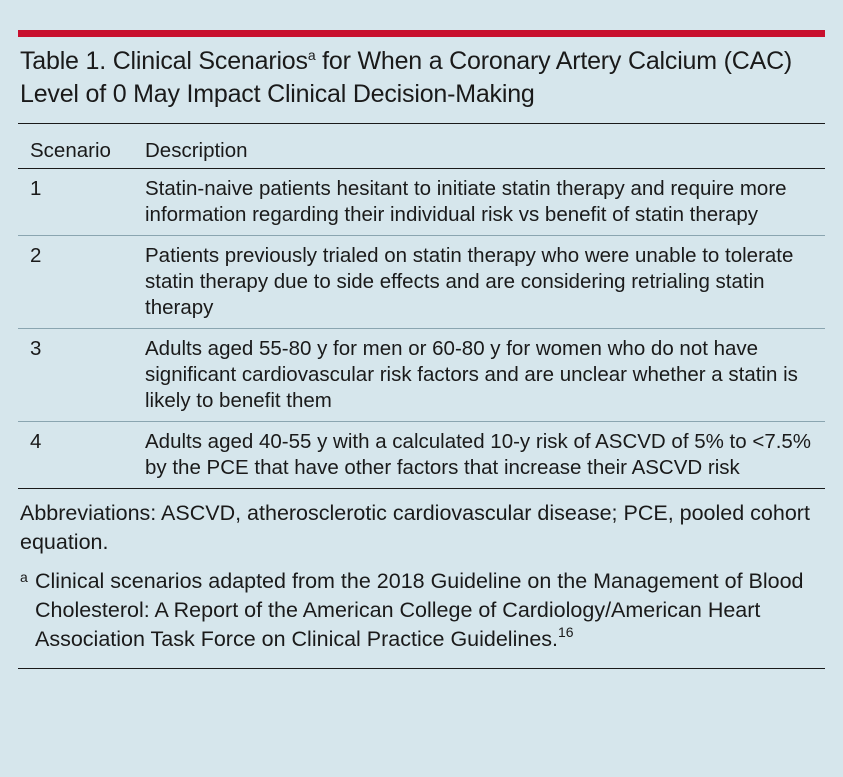  Describe the element at coordinates (421, 668) in the screenshot. I see `bottom-rule` at that location.